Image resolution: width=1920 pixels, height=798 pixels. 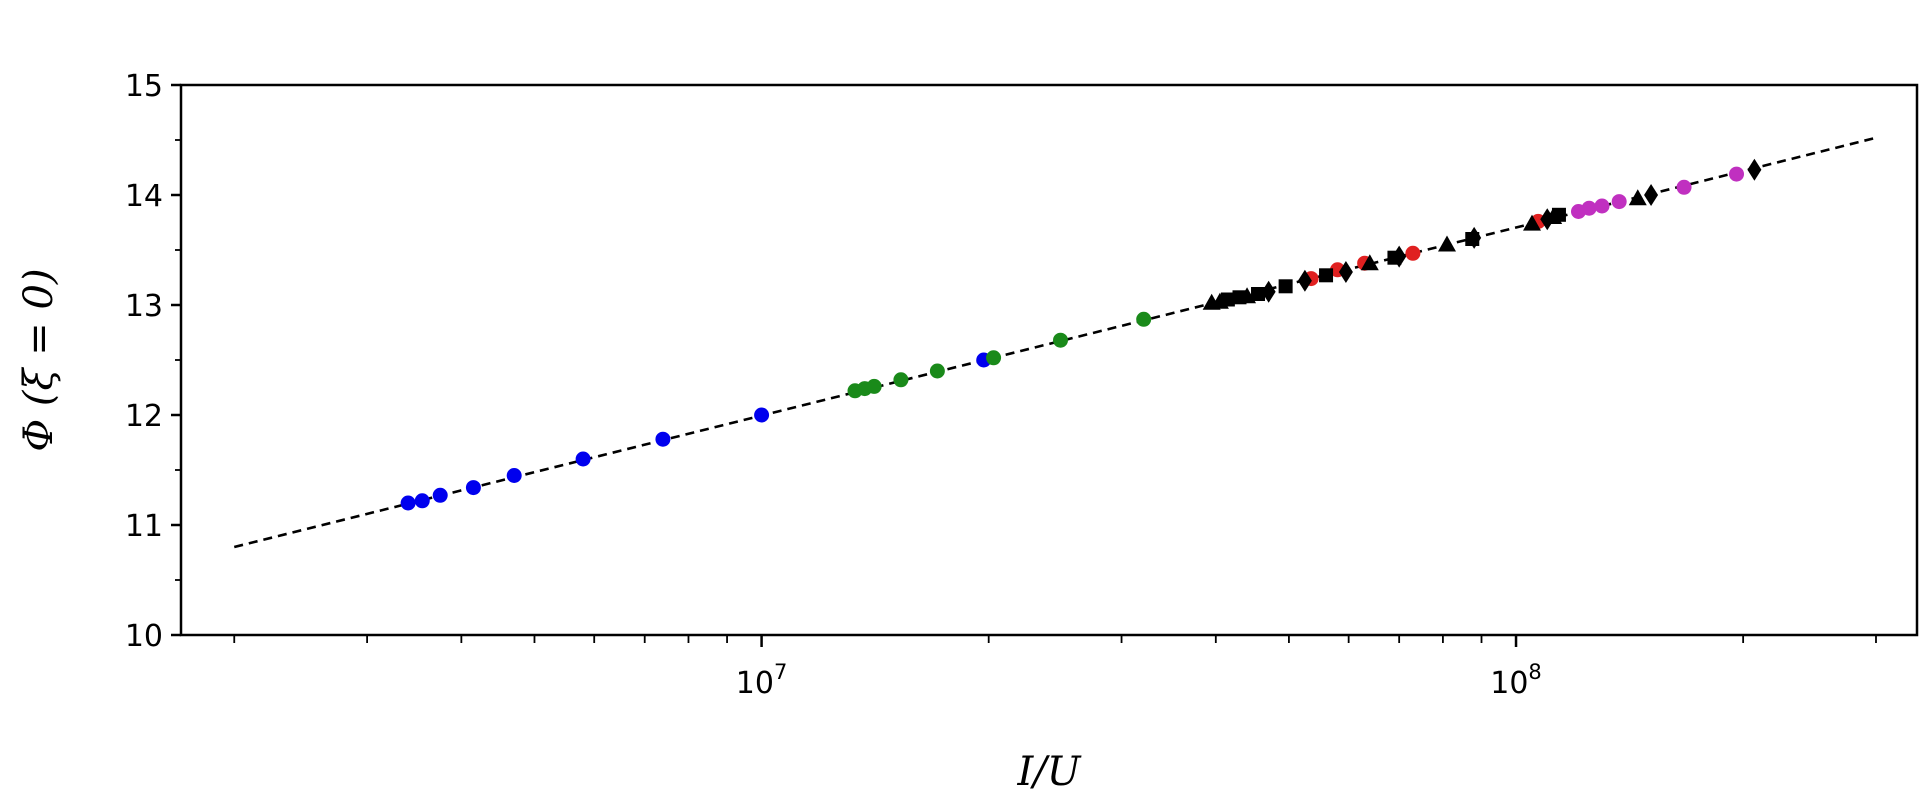 What do you see at coordinates (144, 86) in the screenshot?
I see `y-tick-label-5: 15` at bounding box center [144, 86].